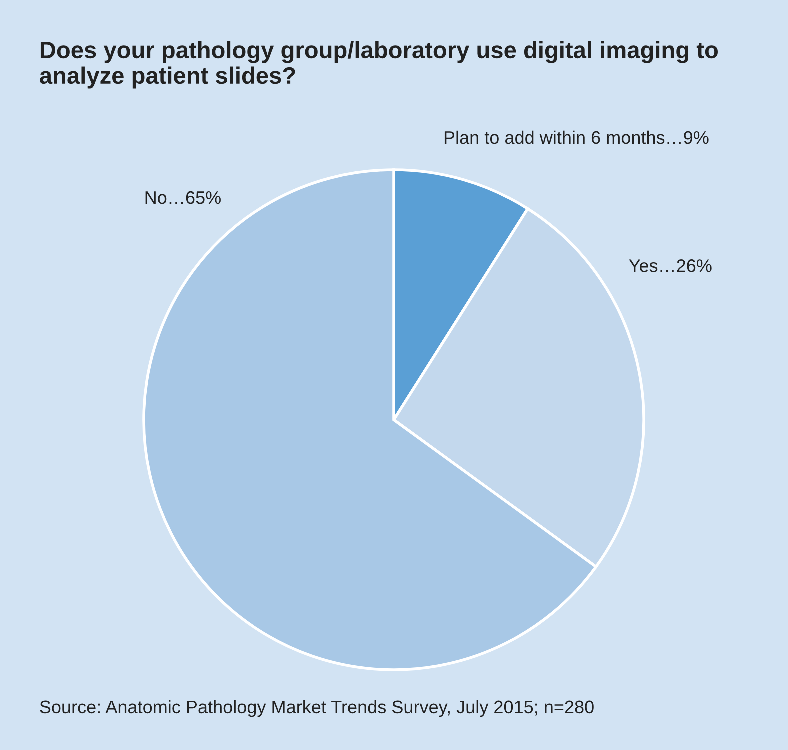  What do you see at coordinates (379, 65) in the screenshot?
I see `chart-title: Does your pathology group/laboratory use digital imaging to analyze patient slides?` at bounding box center [379, 65].